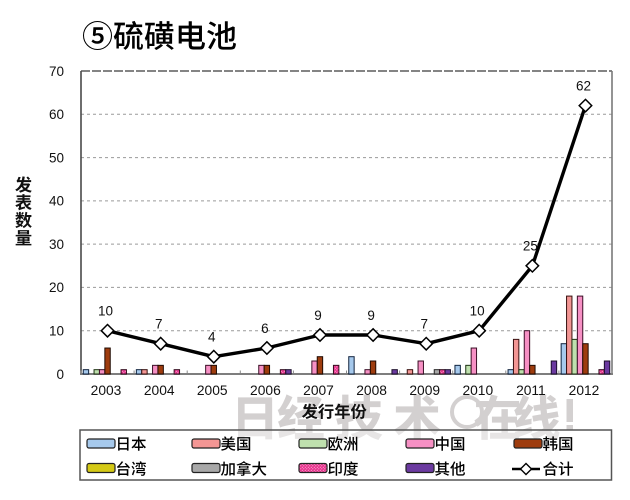 The height and width of the screenshot is (500, 630). I want to click on svg-text: 2003, so click(106, 390).